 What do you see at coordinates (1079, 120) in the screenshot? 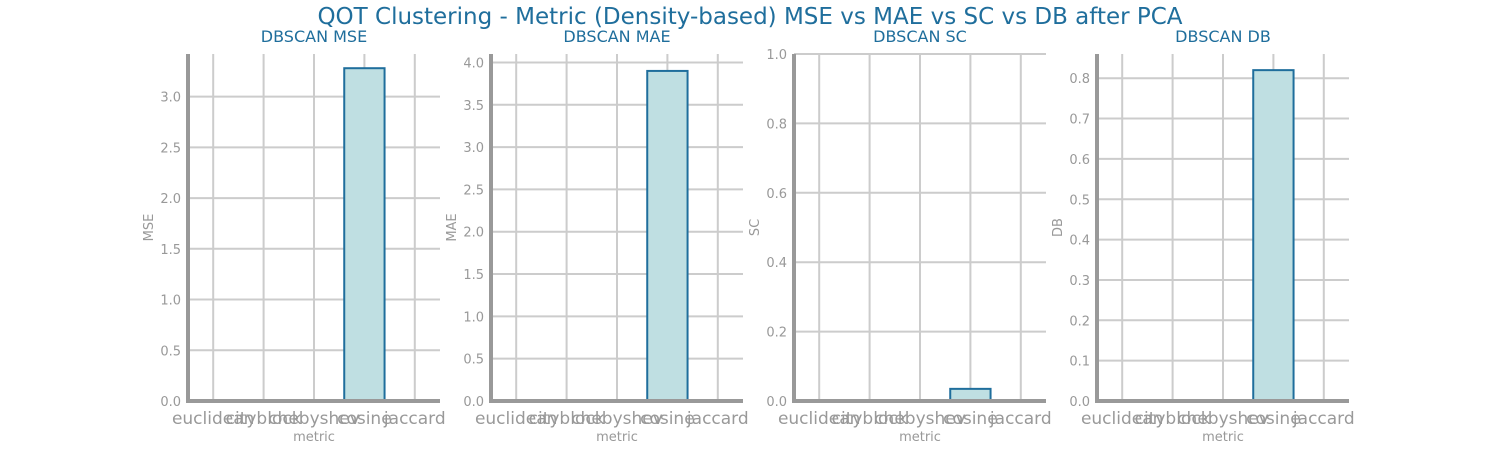
I see `y-tick-label: 0.7` at bounding box center [1079, 120].